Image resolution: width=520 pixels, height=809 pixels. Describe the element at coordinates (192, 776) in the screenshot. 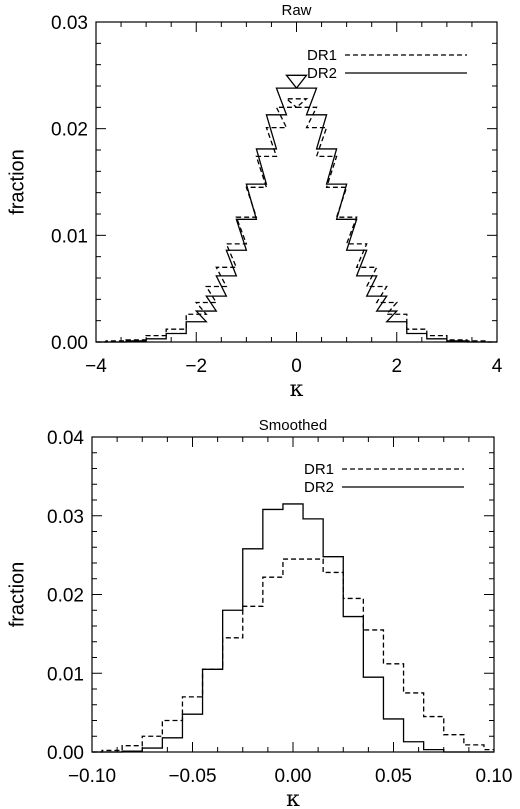

I see `x-tick-label: −0.05` at that location.